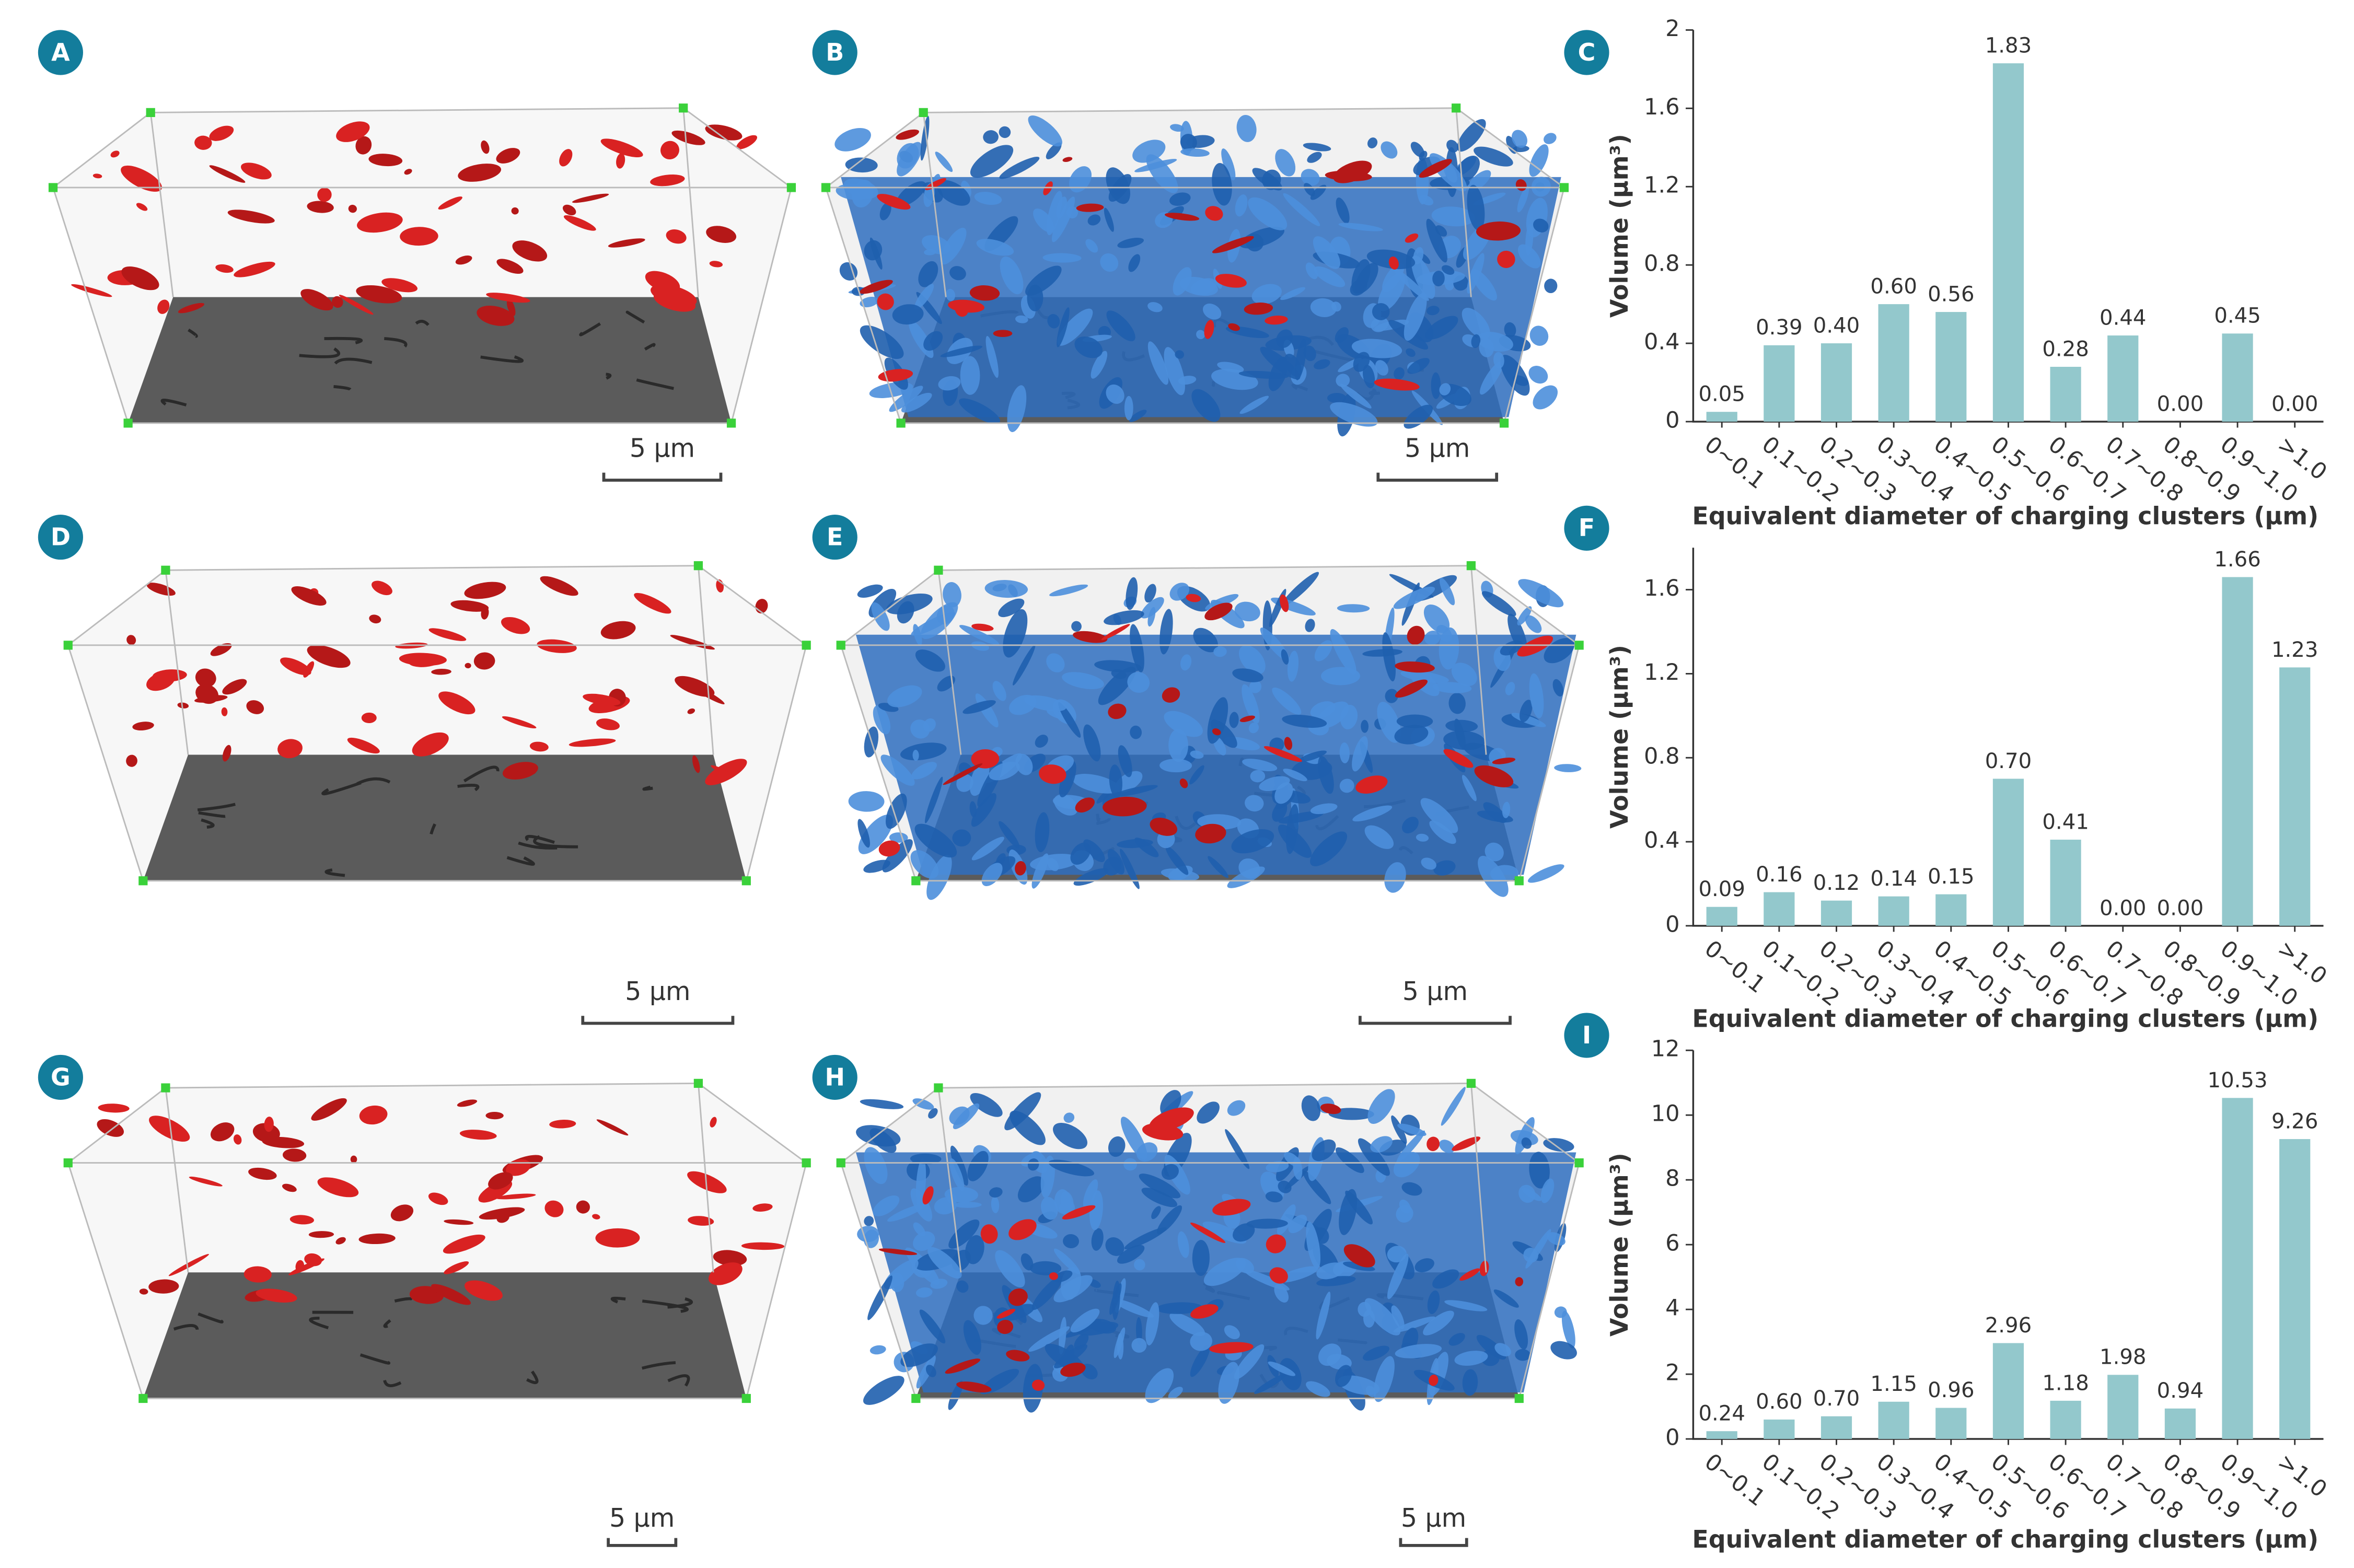  Describe the element at coordinates (60, 537) in the screenshot. I see `panel-badge` at that location.